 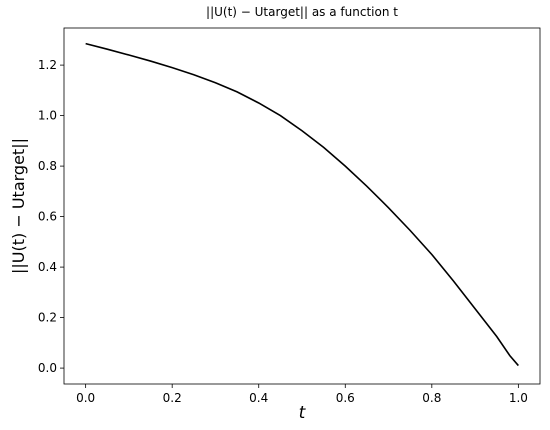 I want to click on y-tick-label: 0.2, so click(x=47, y=318).